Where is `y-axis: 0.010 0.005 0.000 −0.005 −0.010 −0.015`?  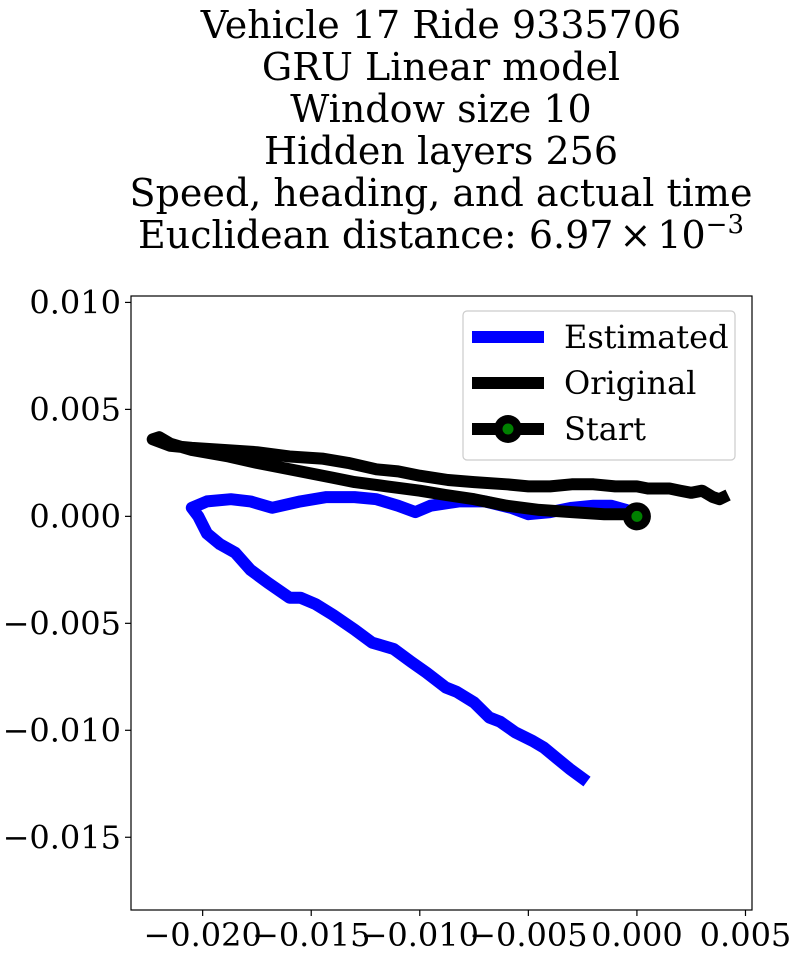 y-axis: 0.010 0.005 0.000 −0.005 −0.010 −0.015 is located at coordinates (67, 569).